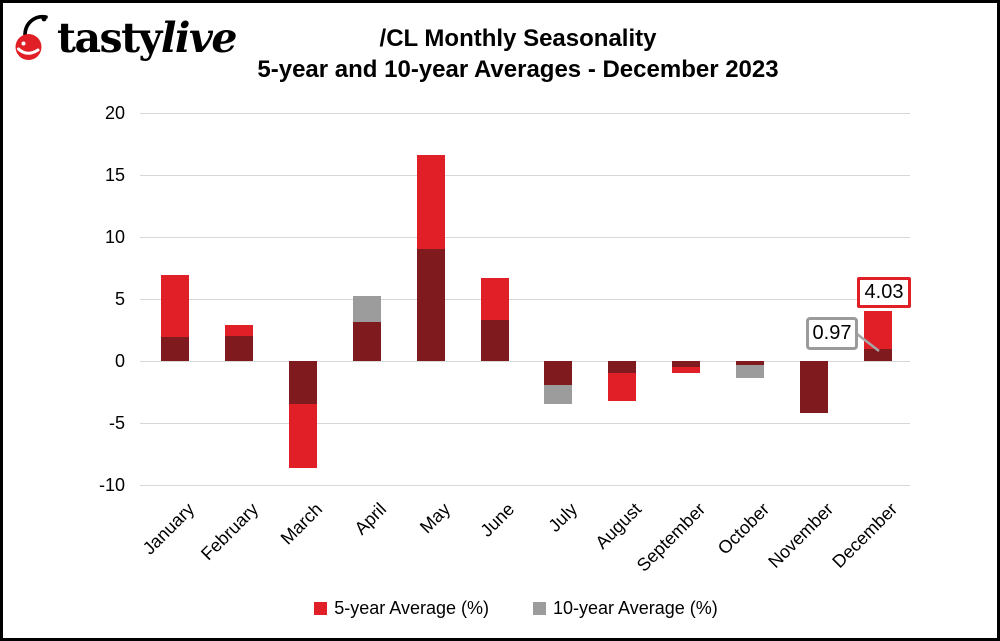 Image resolution: width=1000 pixels, height=641 pixels. Describe the element at coordinates (111, 485) in the screenshot. I see `y-tick-label--10: -10` at that location.